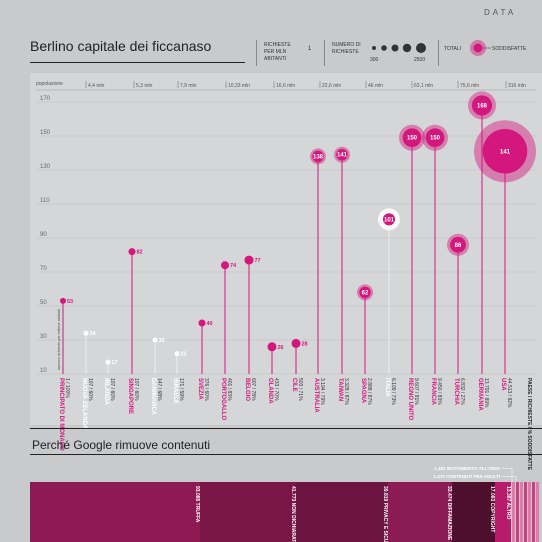 This screenshot has width=542, height=542. Describe the element at coordinates (49, 84) in the screenshot. I see `population-label: popolazione` at that location.